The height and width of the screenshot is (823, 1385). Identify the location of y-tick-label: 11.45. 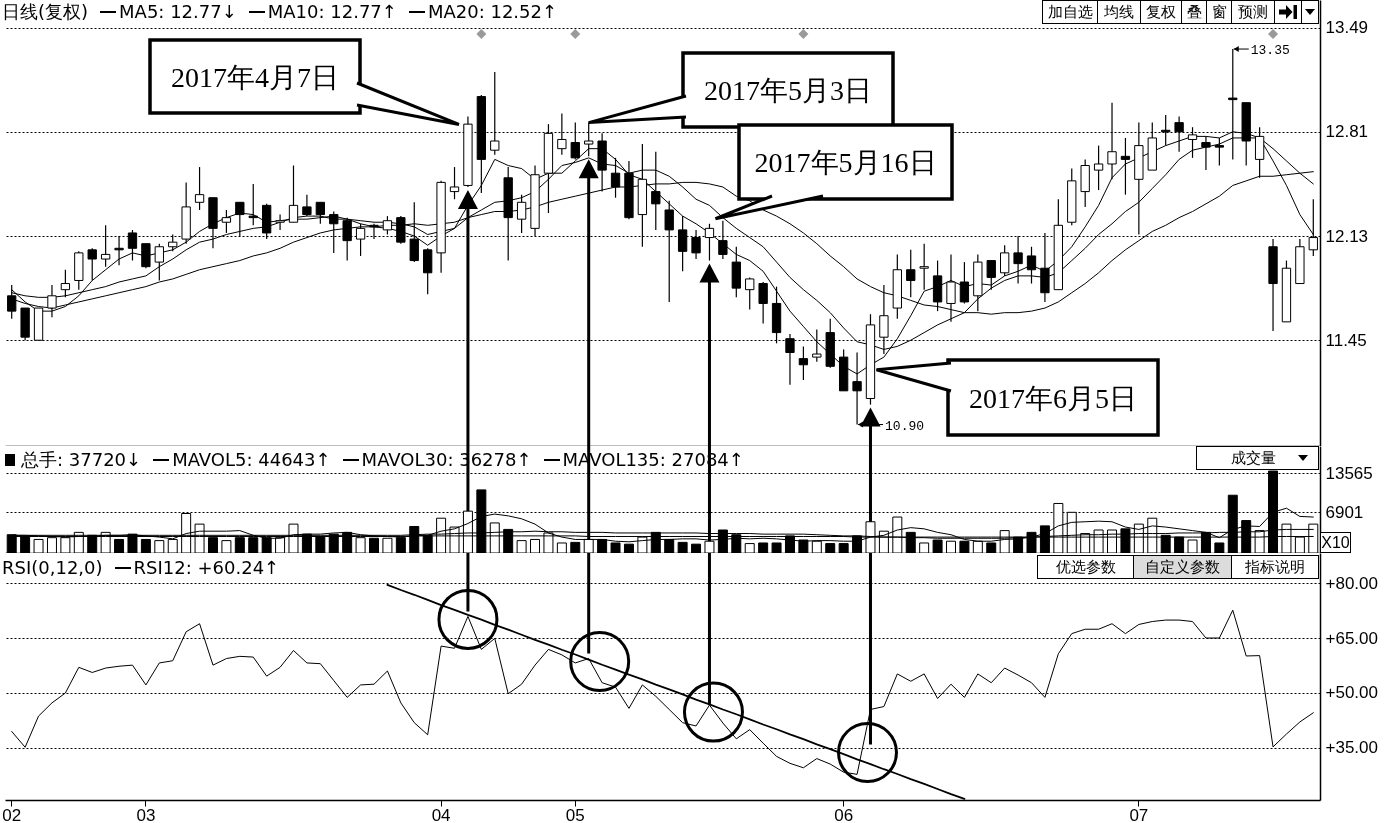
(1346, 340).